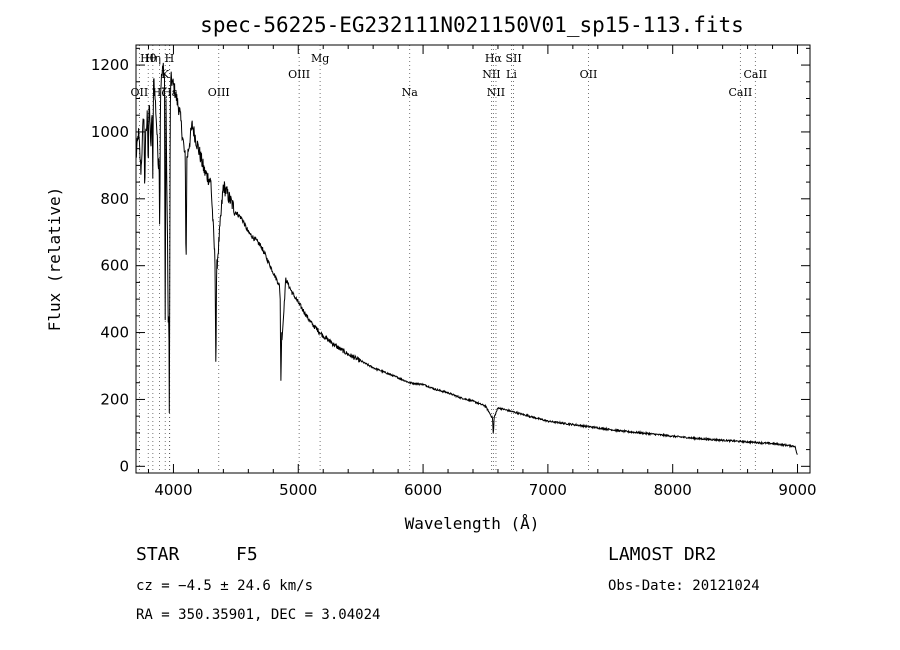 This screenshot has width=900, height=650. Describe the element at coordinates (494, 58) in the screenshot. I see `spectral-line-label: Hα` at that location.